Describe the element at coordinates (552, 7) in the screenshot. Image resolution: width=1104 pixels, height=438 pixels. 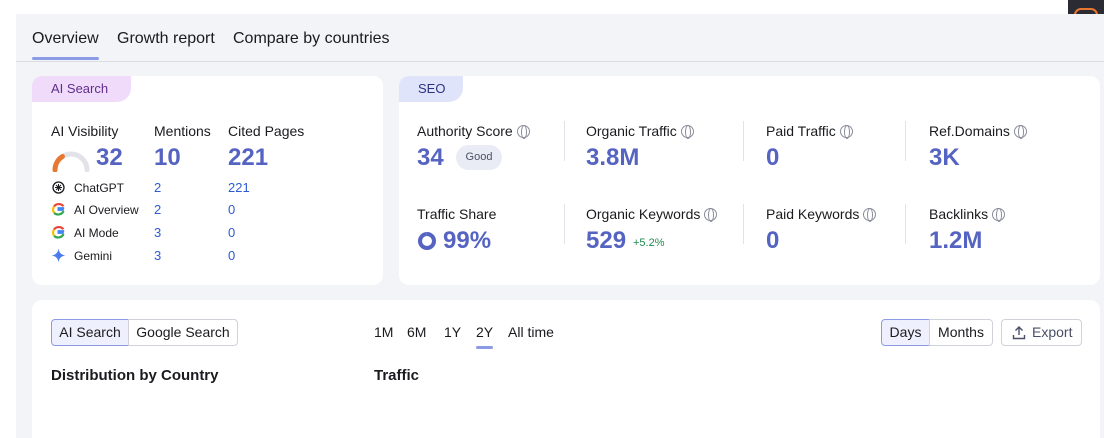
I see `top-band` at that location.